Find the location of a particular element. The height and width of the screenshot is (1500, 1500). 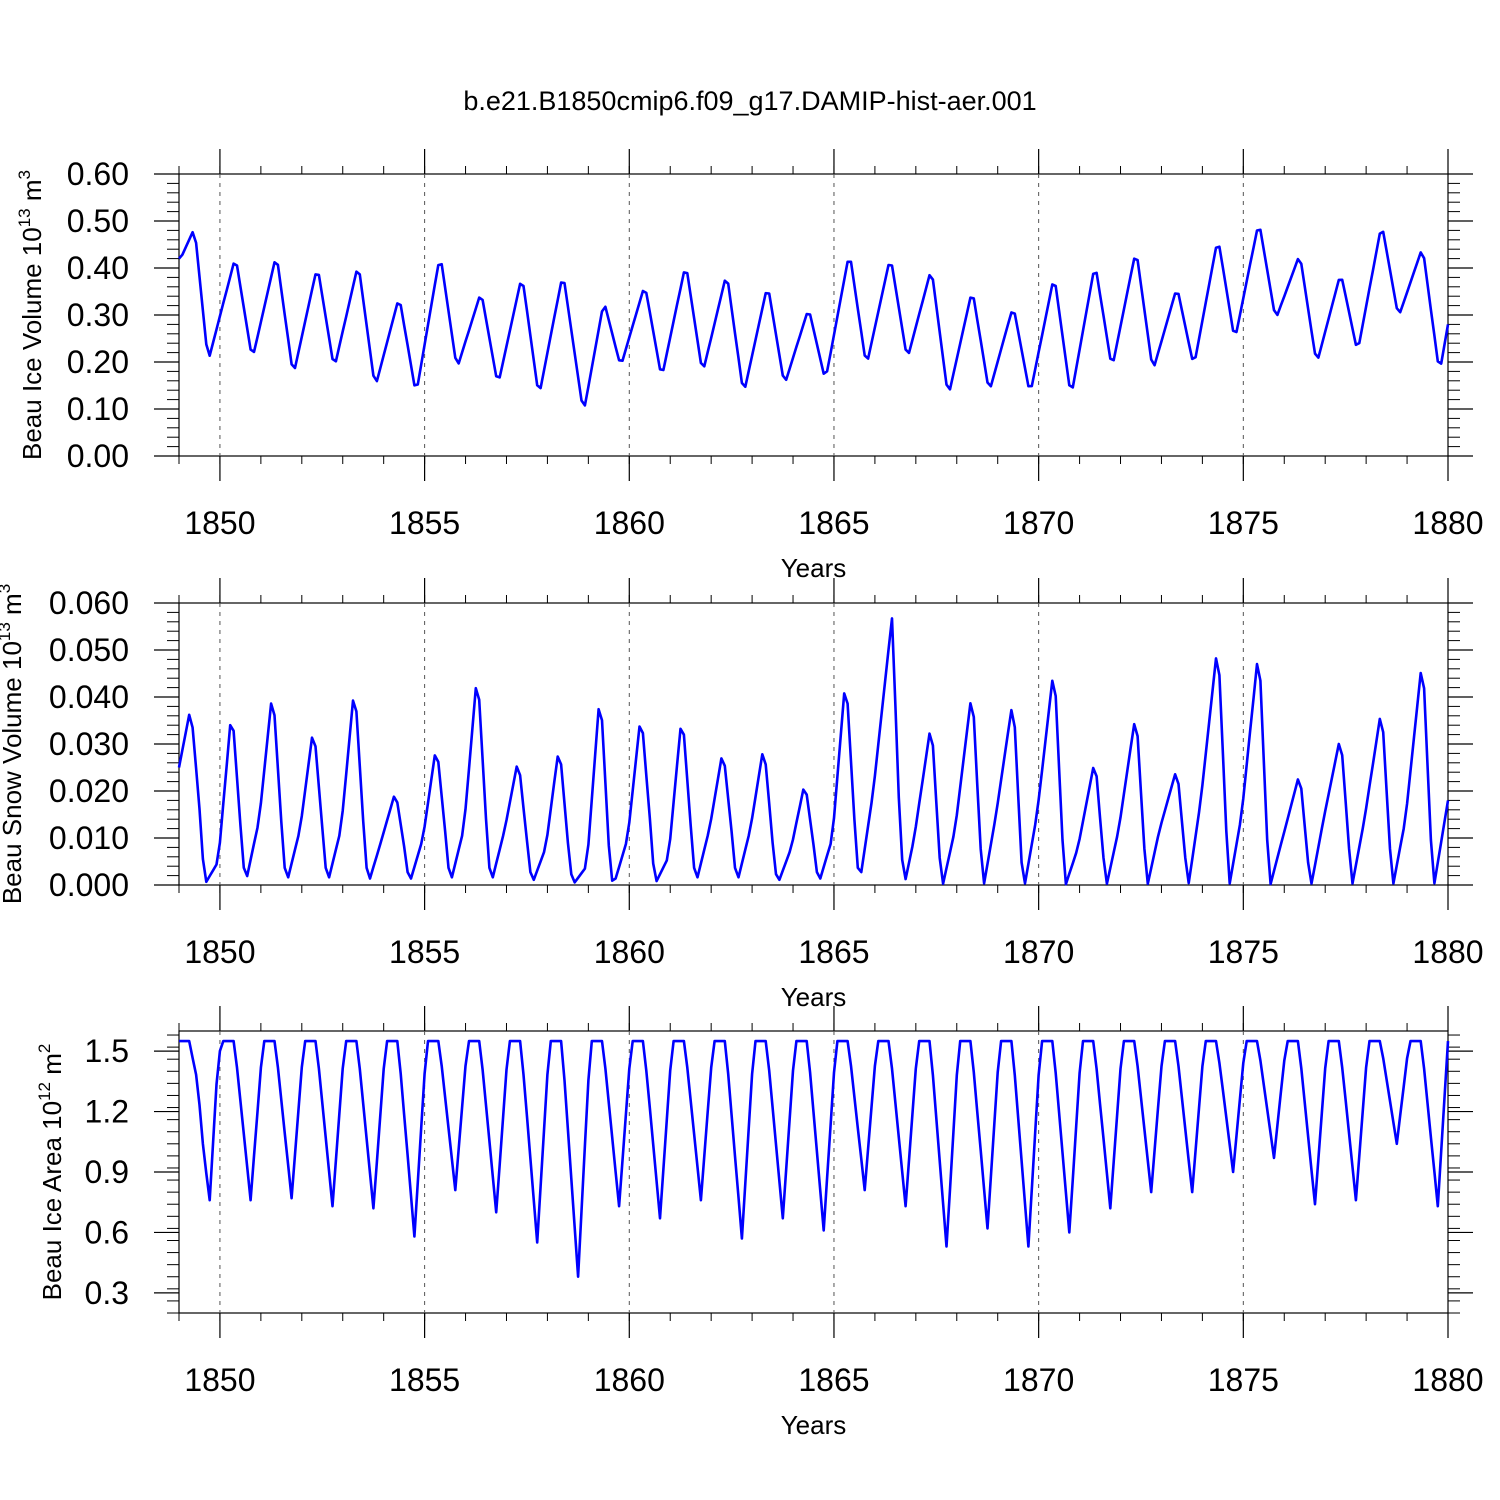

y-tick-label: 0.000 is located at coordinates (89, 885).